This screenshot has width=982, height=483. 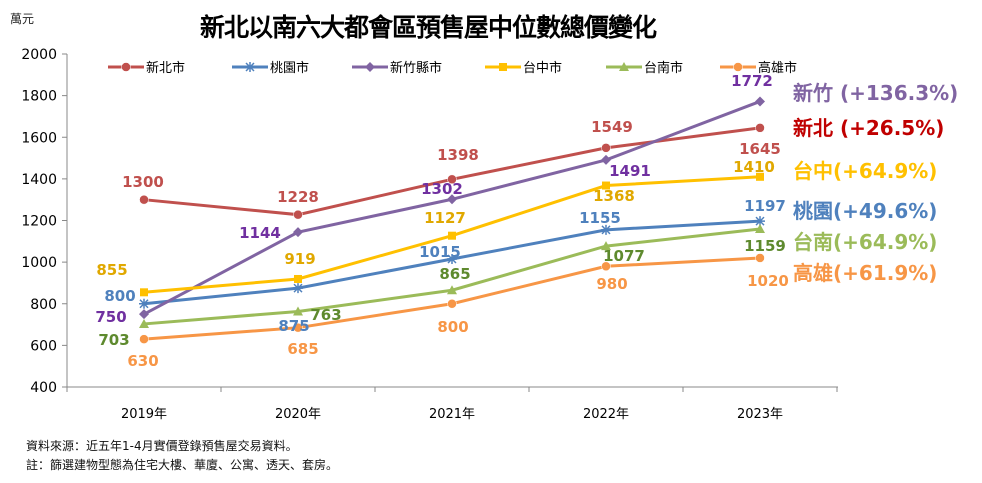 I want to click on y-tick-label: 400, so click(x=43, y=388).